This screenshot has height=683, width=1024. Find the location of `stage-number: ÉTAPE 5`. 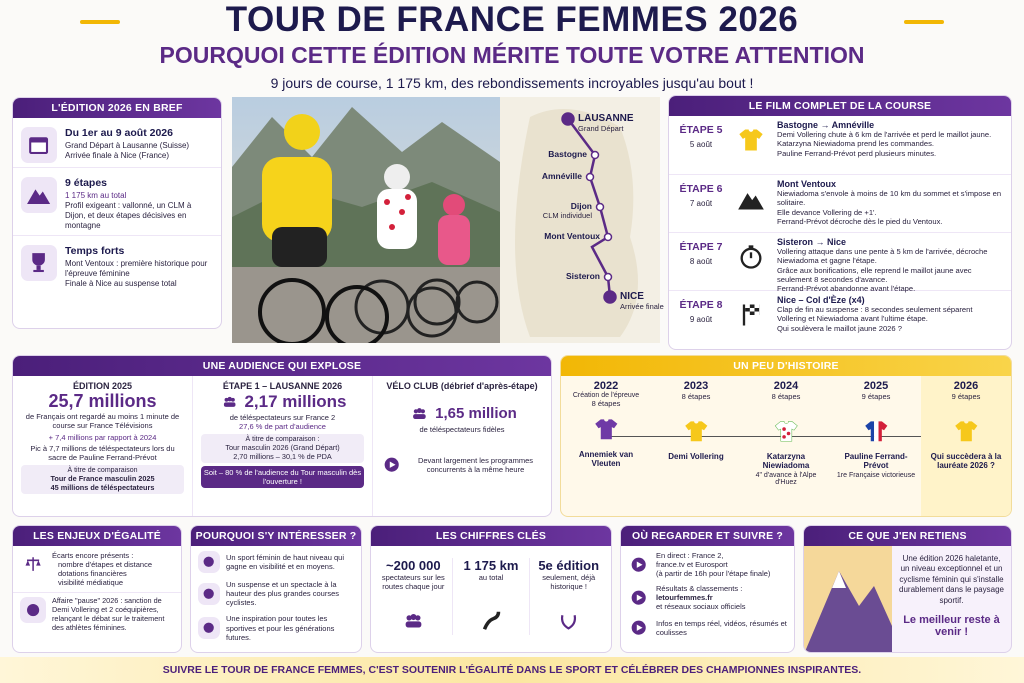

stage-number: ÉTAPE 5 is located at coordinates (701, 130).